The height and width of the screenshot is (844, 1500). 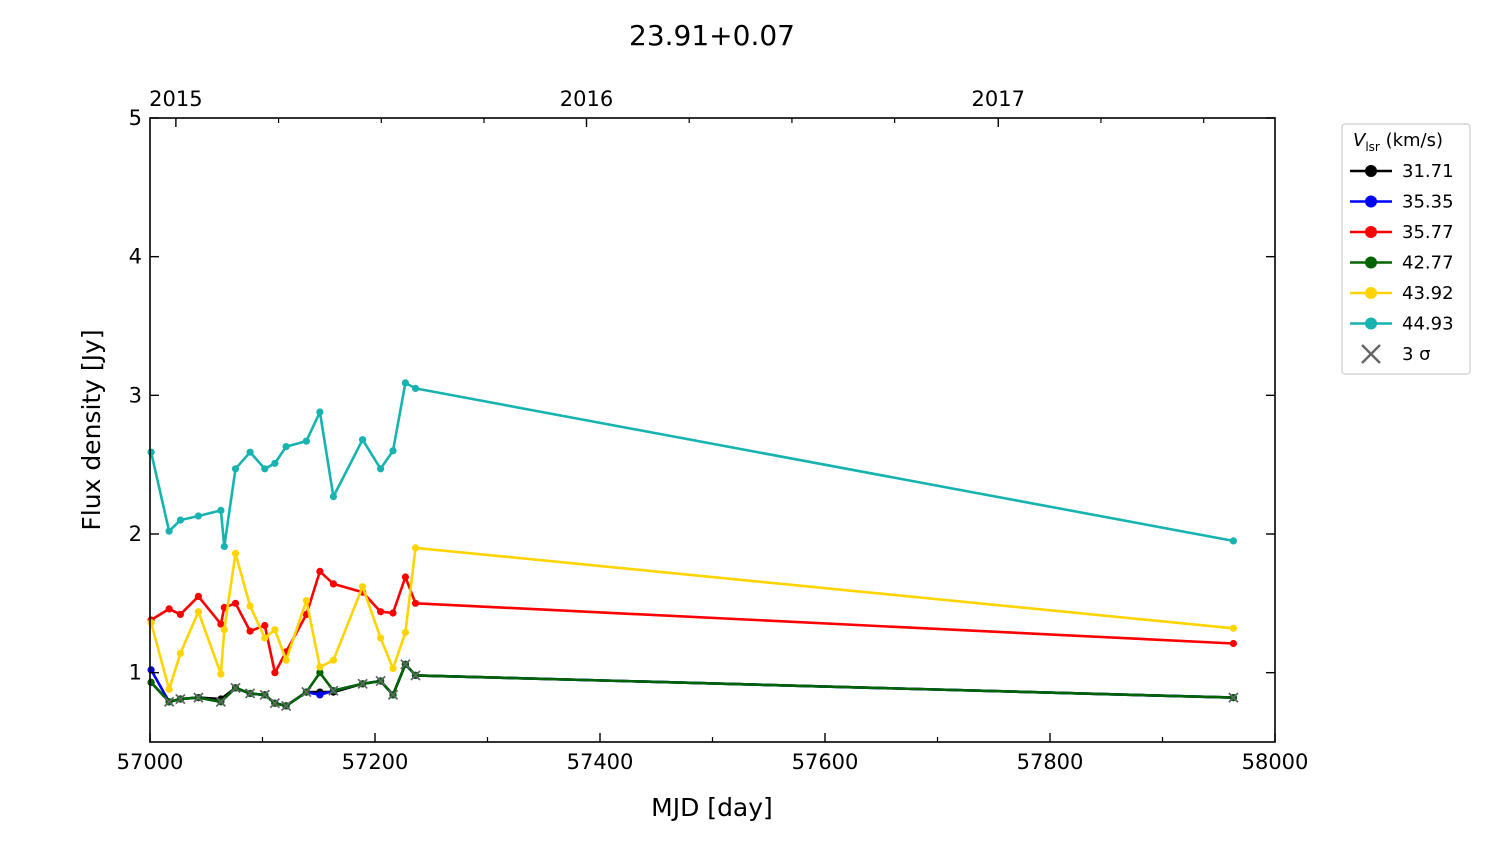 What do you see at coordinates (825, 762) in the screenshot?
I see `x-tick-label: 57600` at bounding box center [825, 762].